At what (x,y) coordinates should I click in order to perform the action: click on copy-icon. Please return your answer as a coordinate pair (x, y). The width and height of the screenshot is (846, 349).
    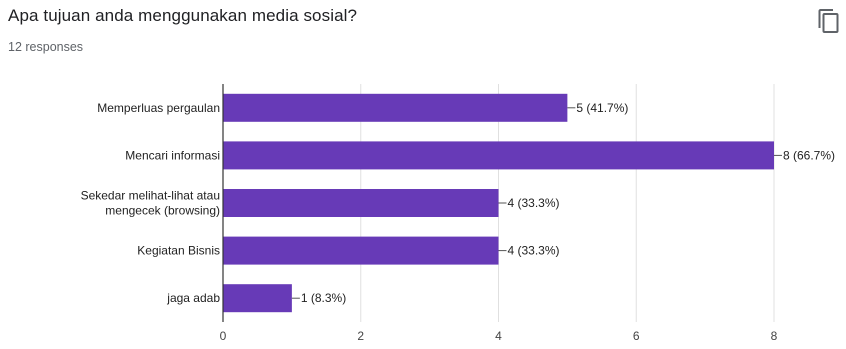
    Looking at the image, I should click on (828, 21).